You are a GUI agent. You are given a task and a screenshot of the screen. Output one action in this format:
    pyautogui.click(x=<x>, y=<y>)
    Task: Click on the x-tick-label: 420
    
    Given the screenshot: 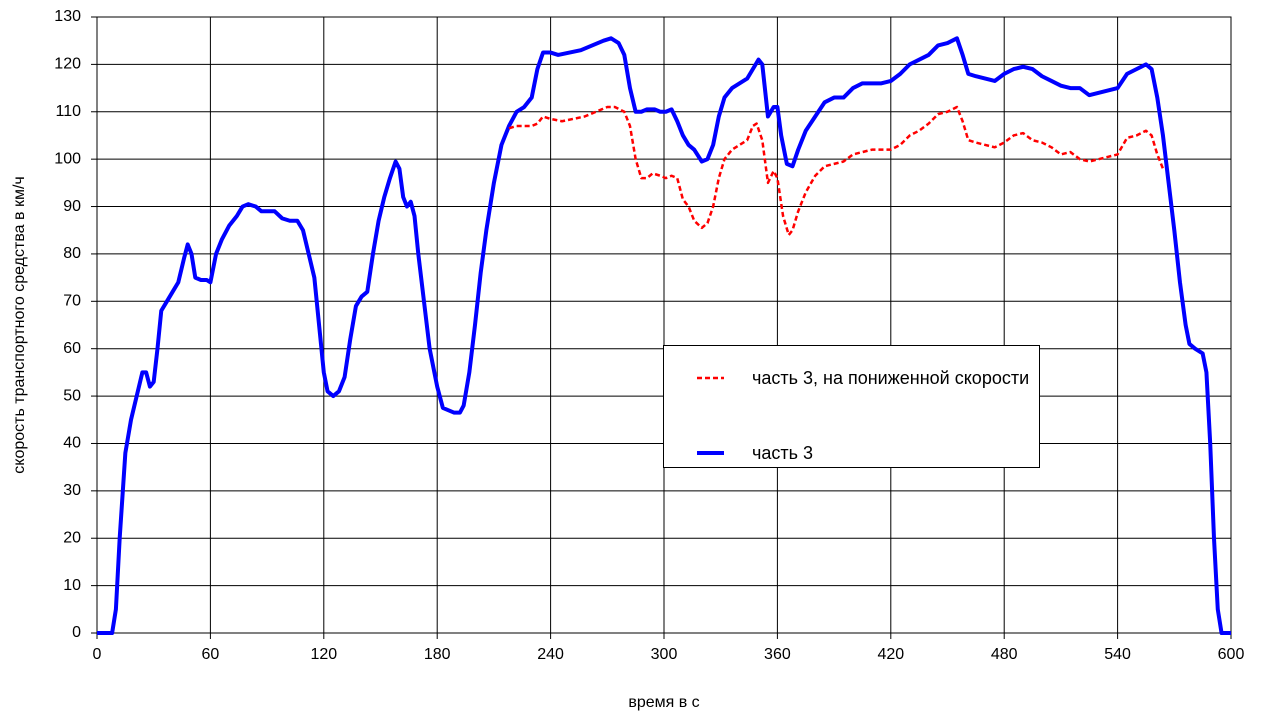 What is the action you would take?
    pyautogui.click(x=890, y=654)
    